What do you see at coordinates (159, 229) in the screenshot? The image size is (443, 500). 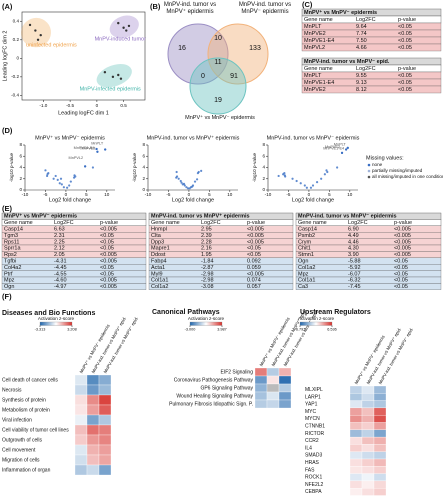 I see `table-cell: Hnmpl` at bounding box center [159, 229].